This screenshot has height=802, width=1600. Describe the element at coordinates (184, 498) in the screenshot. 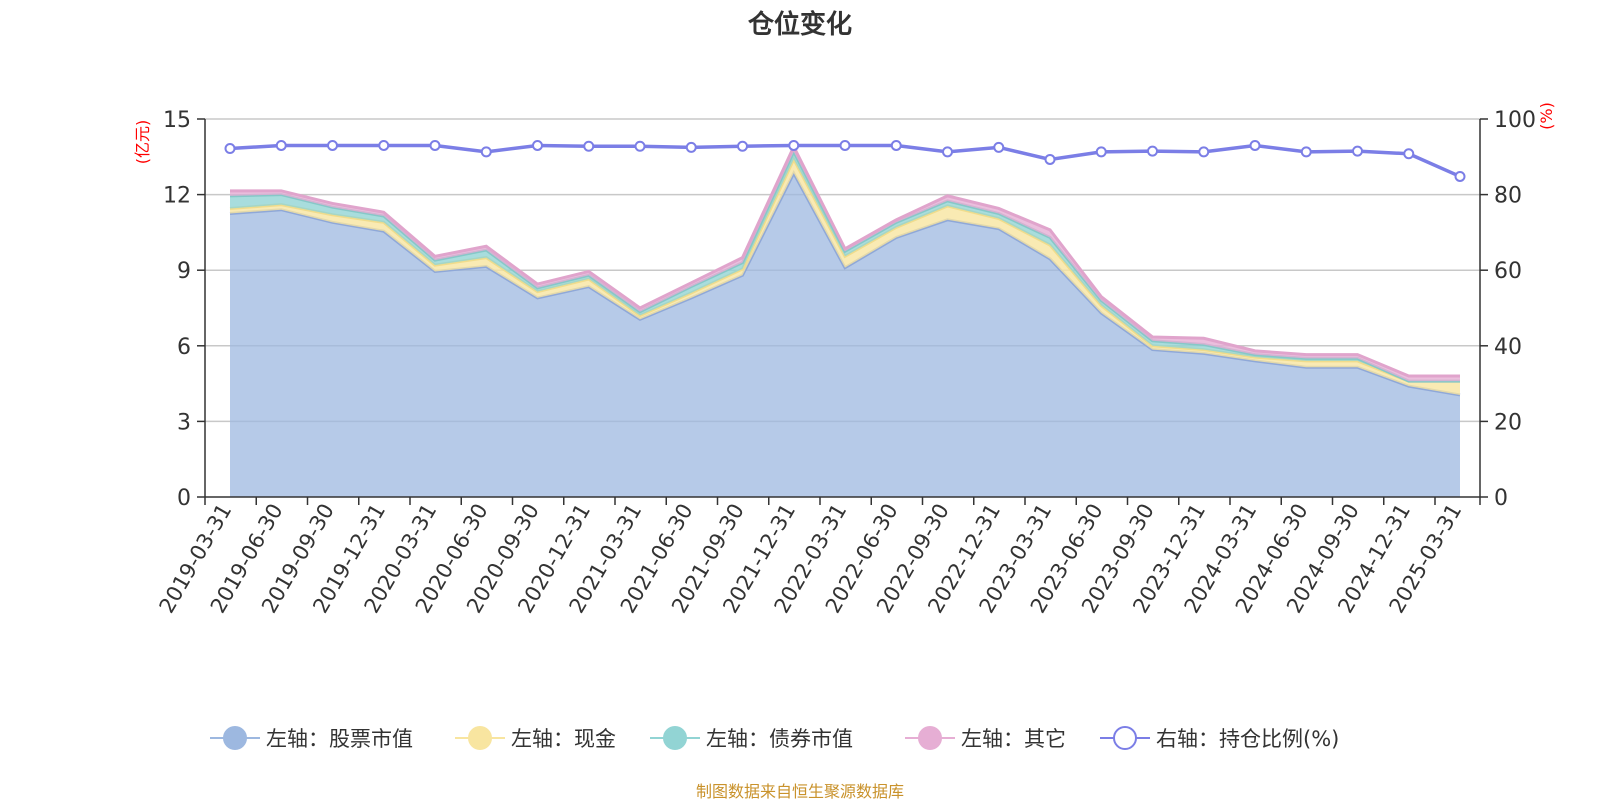

I see `left-tick-label: 0` at that location.